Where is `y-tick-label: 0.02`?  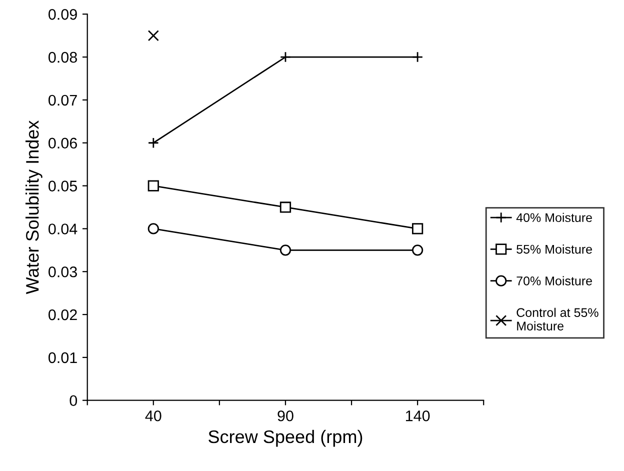 y-tick-label: 0.02 is located at coordinates (62, 314).